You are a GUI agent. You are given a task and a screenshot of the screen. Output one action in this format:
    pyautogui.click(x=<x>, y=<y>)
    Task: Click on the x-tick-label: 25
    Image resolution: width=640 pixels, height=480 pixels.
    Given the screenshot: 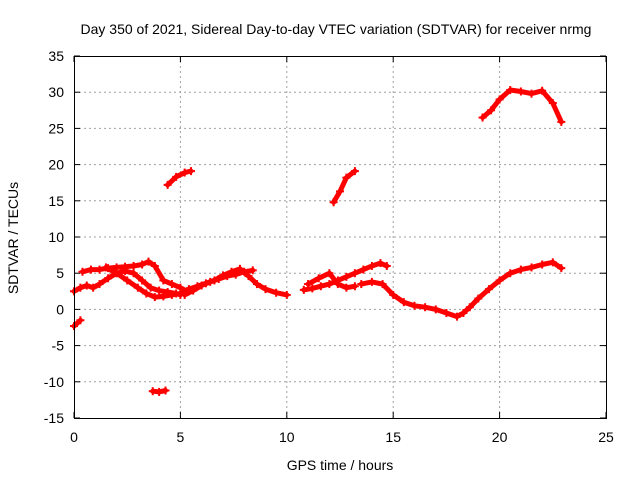 What is the action you would take?
    pyautogui.click(x=606, y=437)
    